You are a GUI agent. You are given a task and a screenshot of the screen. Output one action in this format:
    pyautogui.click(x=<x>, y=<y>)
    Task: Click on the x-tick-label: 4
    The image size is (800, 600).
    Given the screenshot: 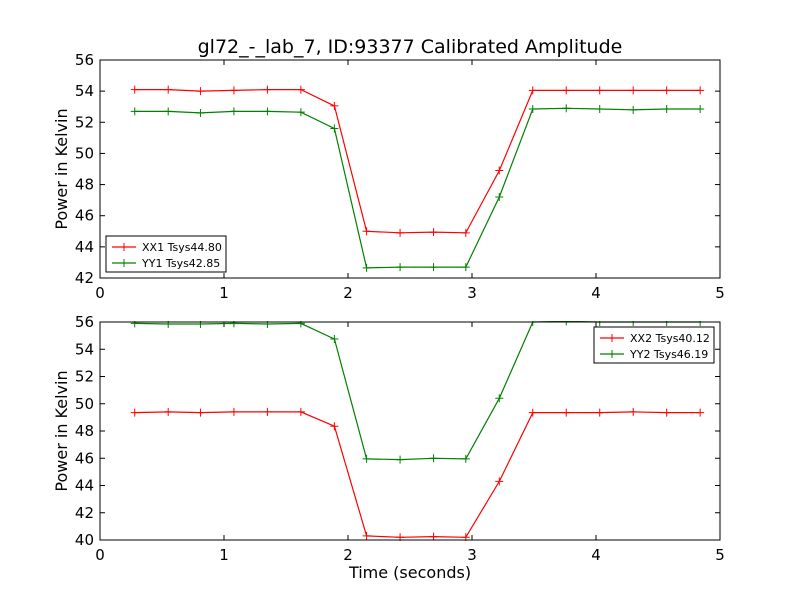 What is the action you would take?
    pyautogui.click(x=596, y=293)
    